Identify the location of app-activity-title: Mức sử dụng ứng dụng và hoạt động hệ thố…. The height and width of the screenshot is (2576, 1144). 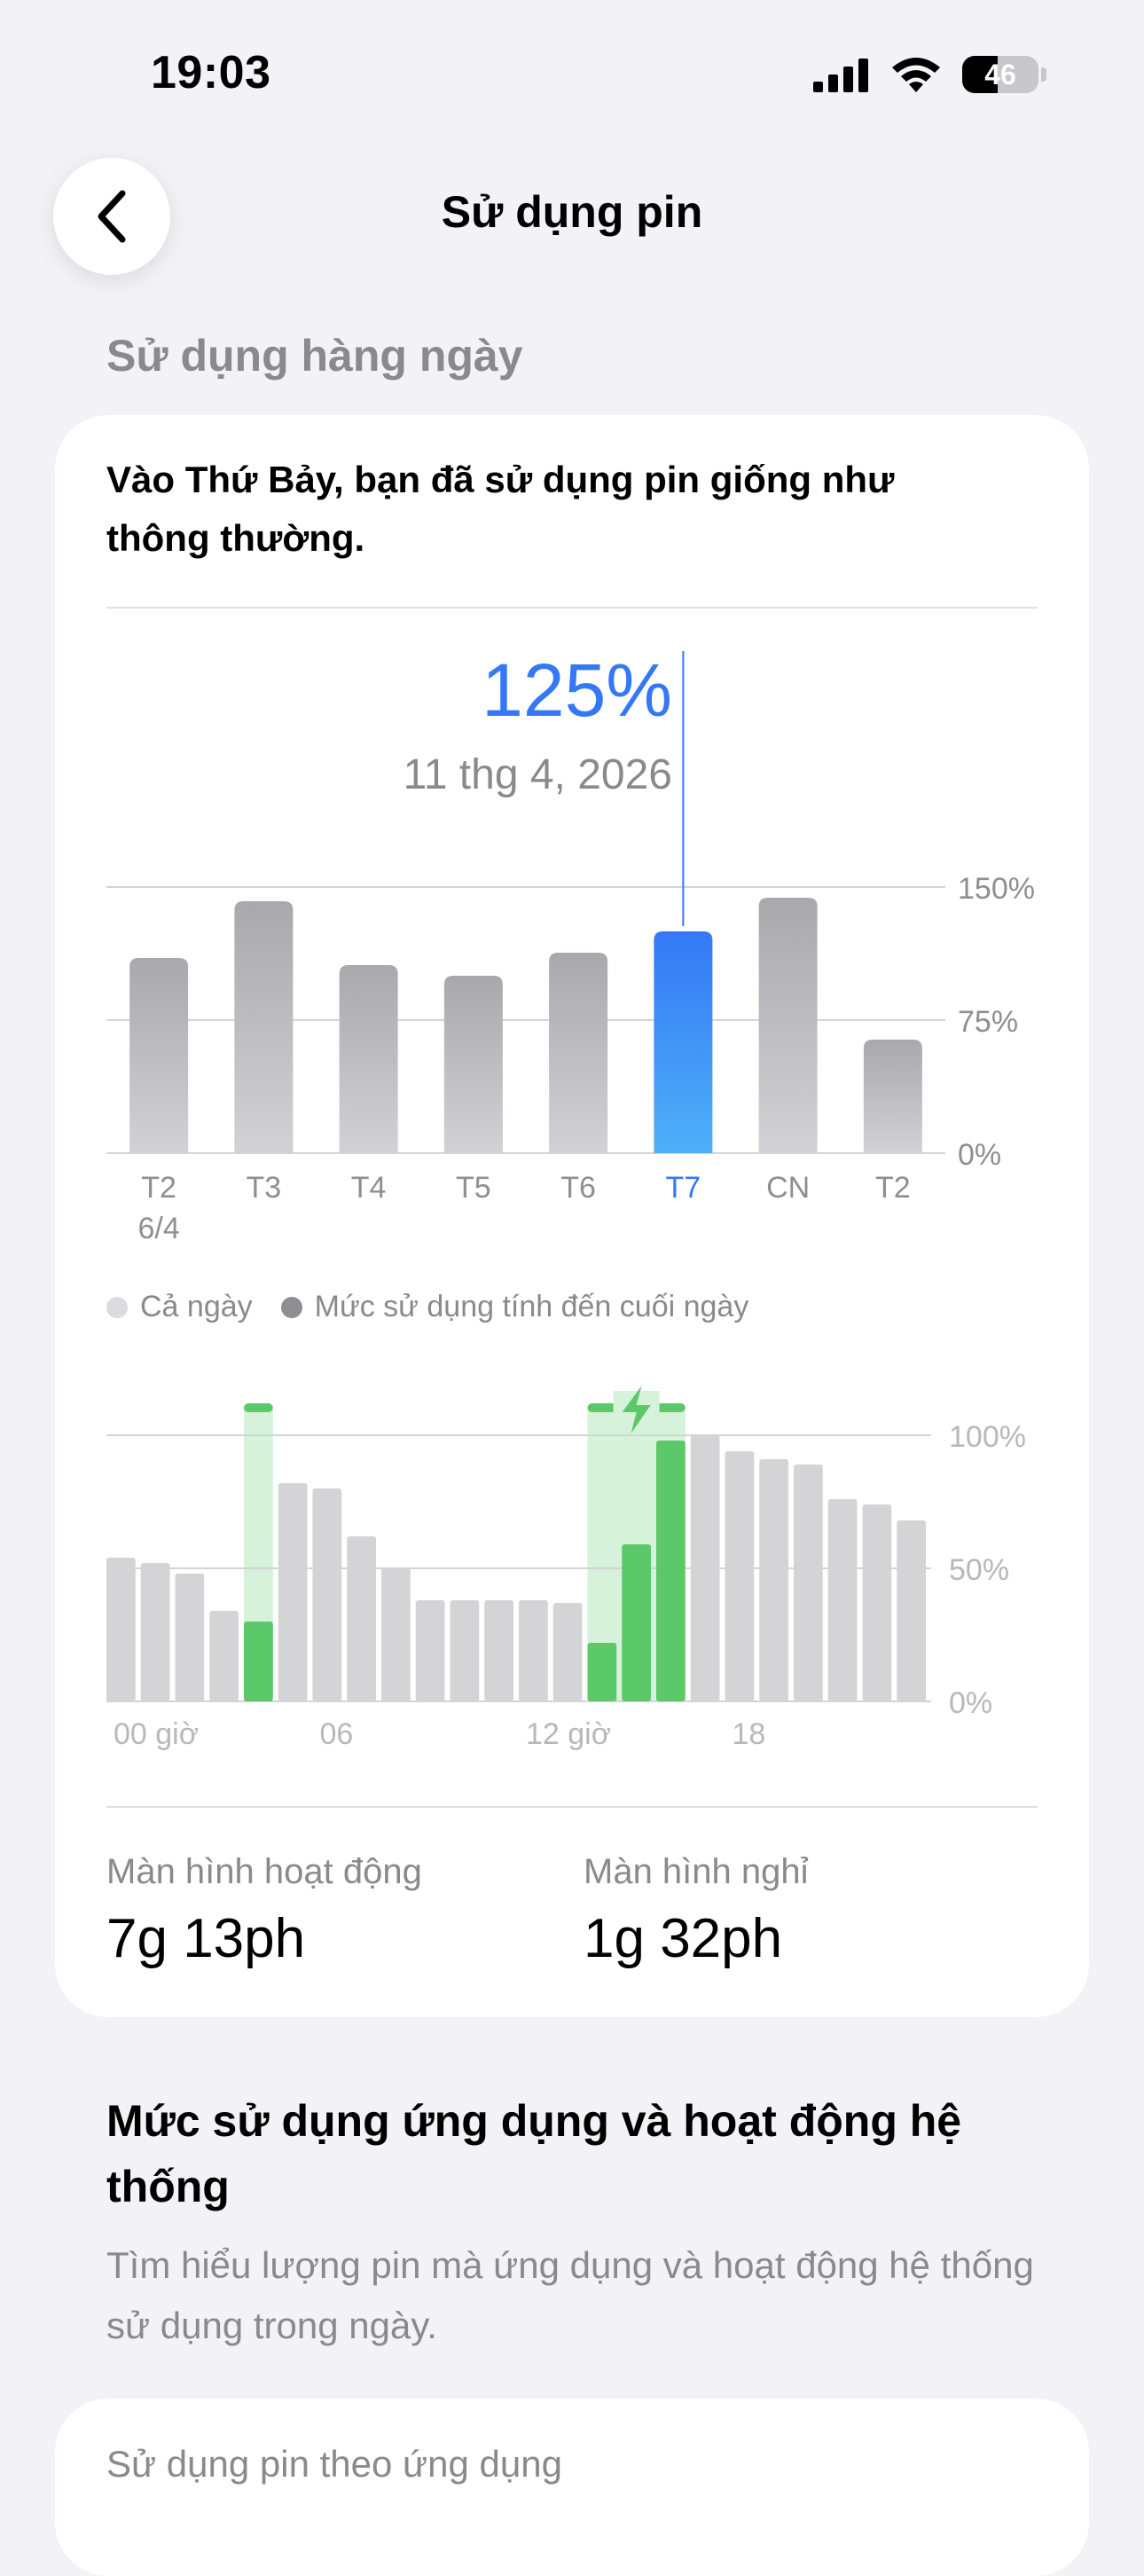
(534, 2153).